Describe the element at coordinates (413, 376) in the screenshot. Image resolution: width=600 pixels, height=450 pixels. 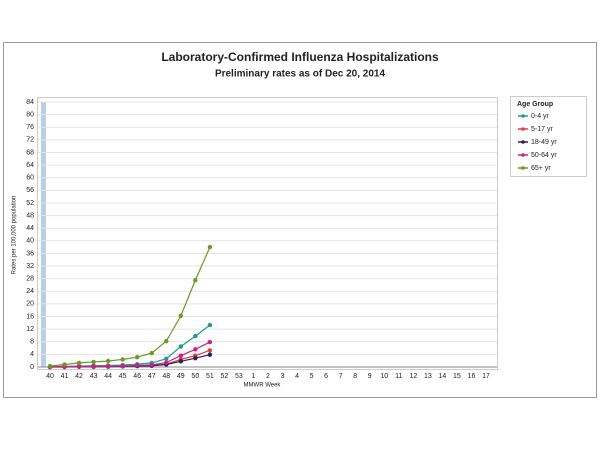
I see `x-tick-label: 12` at that location.